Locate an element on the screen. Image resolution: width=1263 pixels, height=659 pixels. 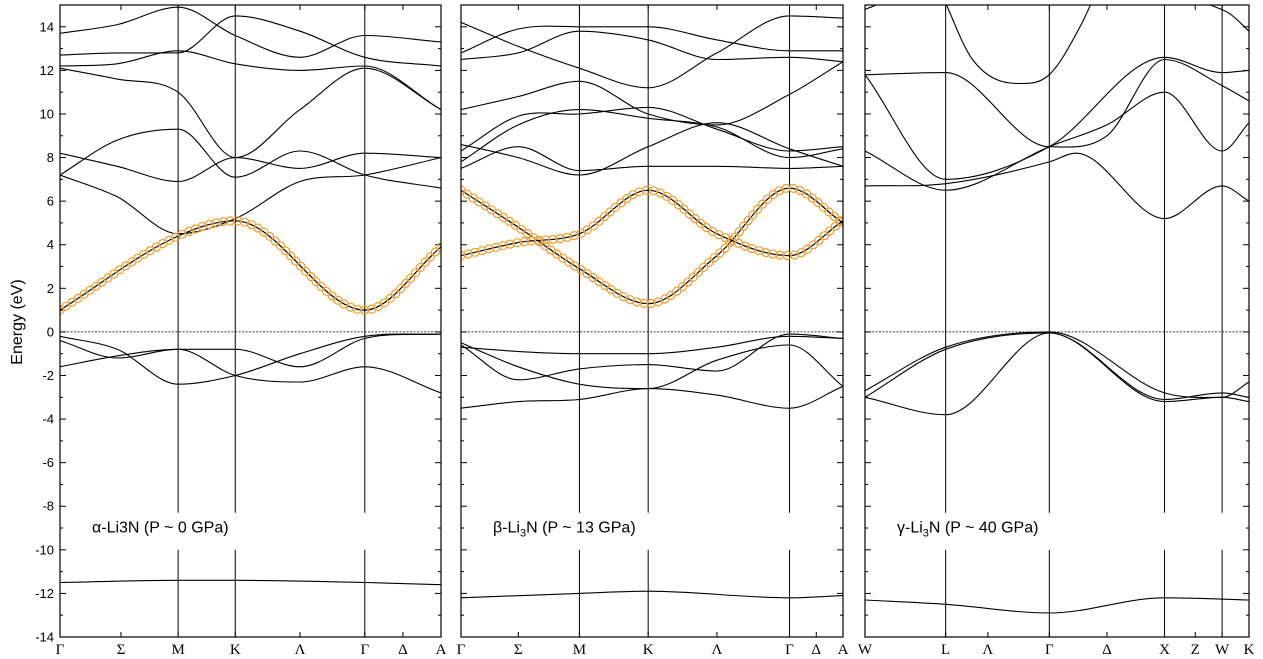
k-point-label: Z is located at coordinates (1195, 650).